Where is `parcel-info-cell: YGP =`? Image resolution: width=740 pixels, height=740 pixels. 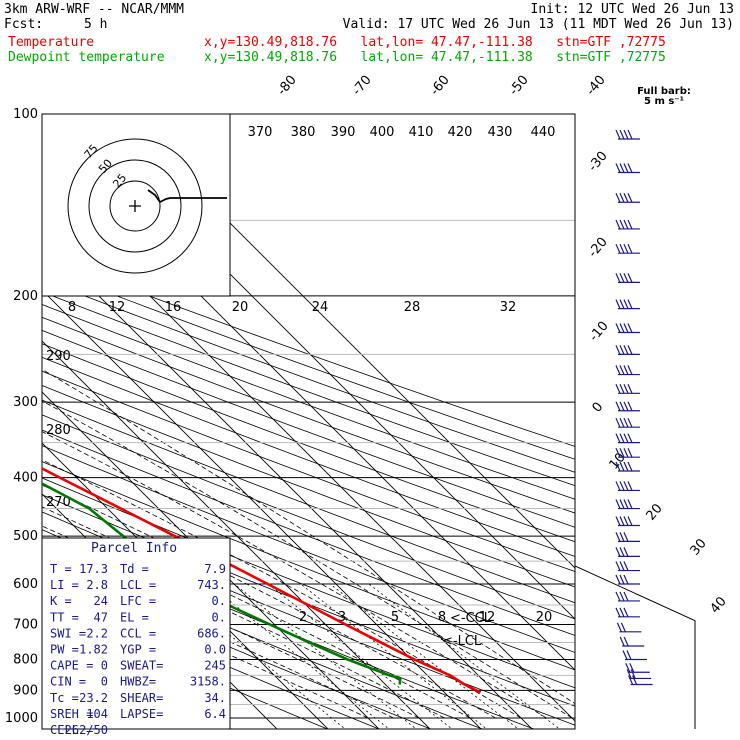
parcel-info-cell: YGP = is located at coordinates (138, 650).